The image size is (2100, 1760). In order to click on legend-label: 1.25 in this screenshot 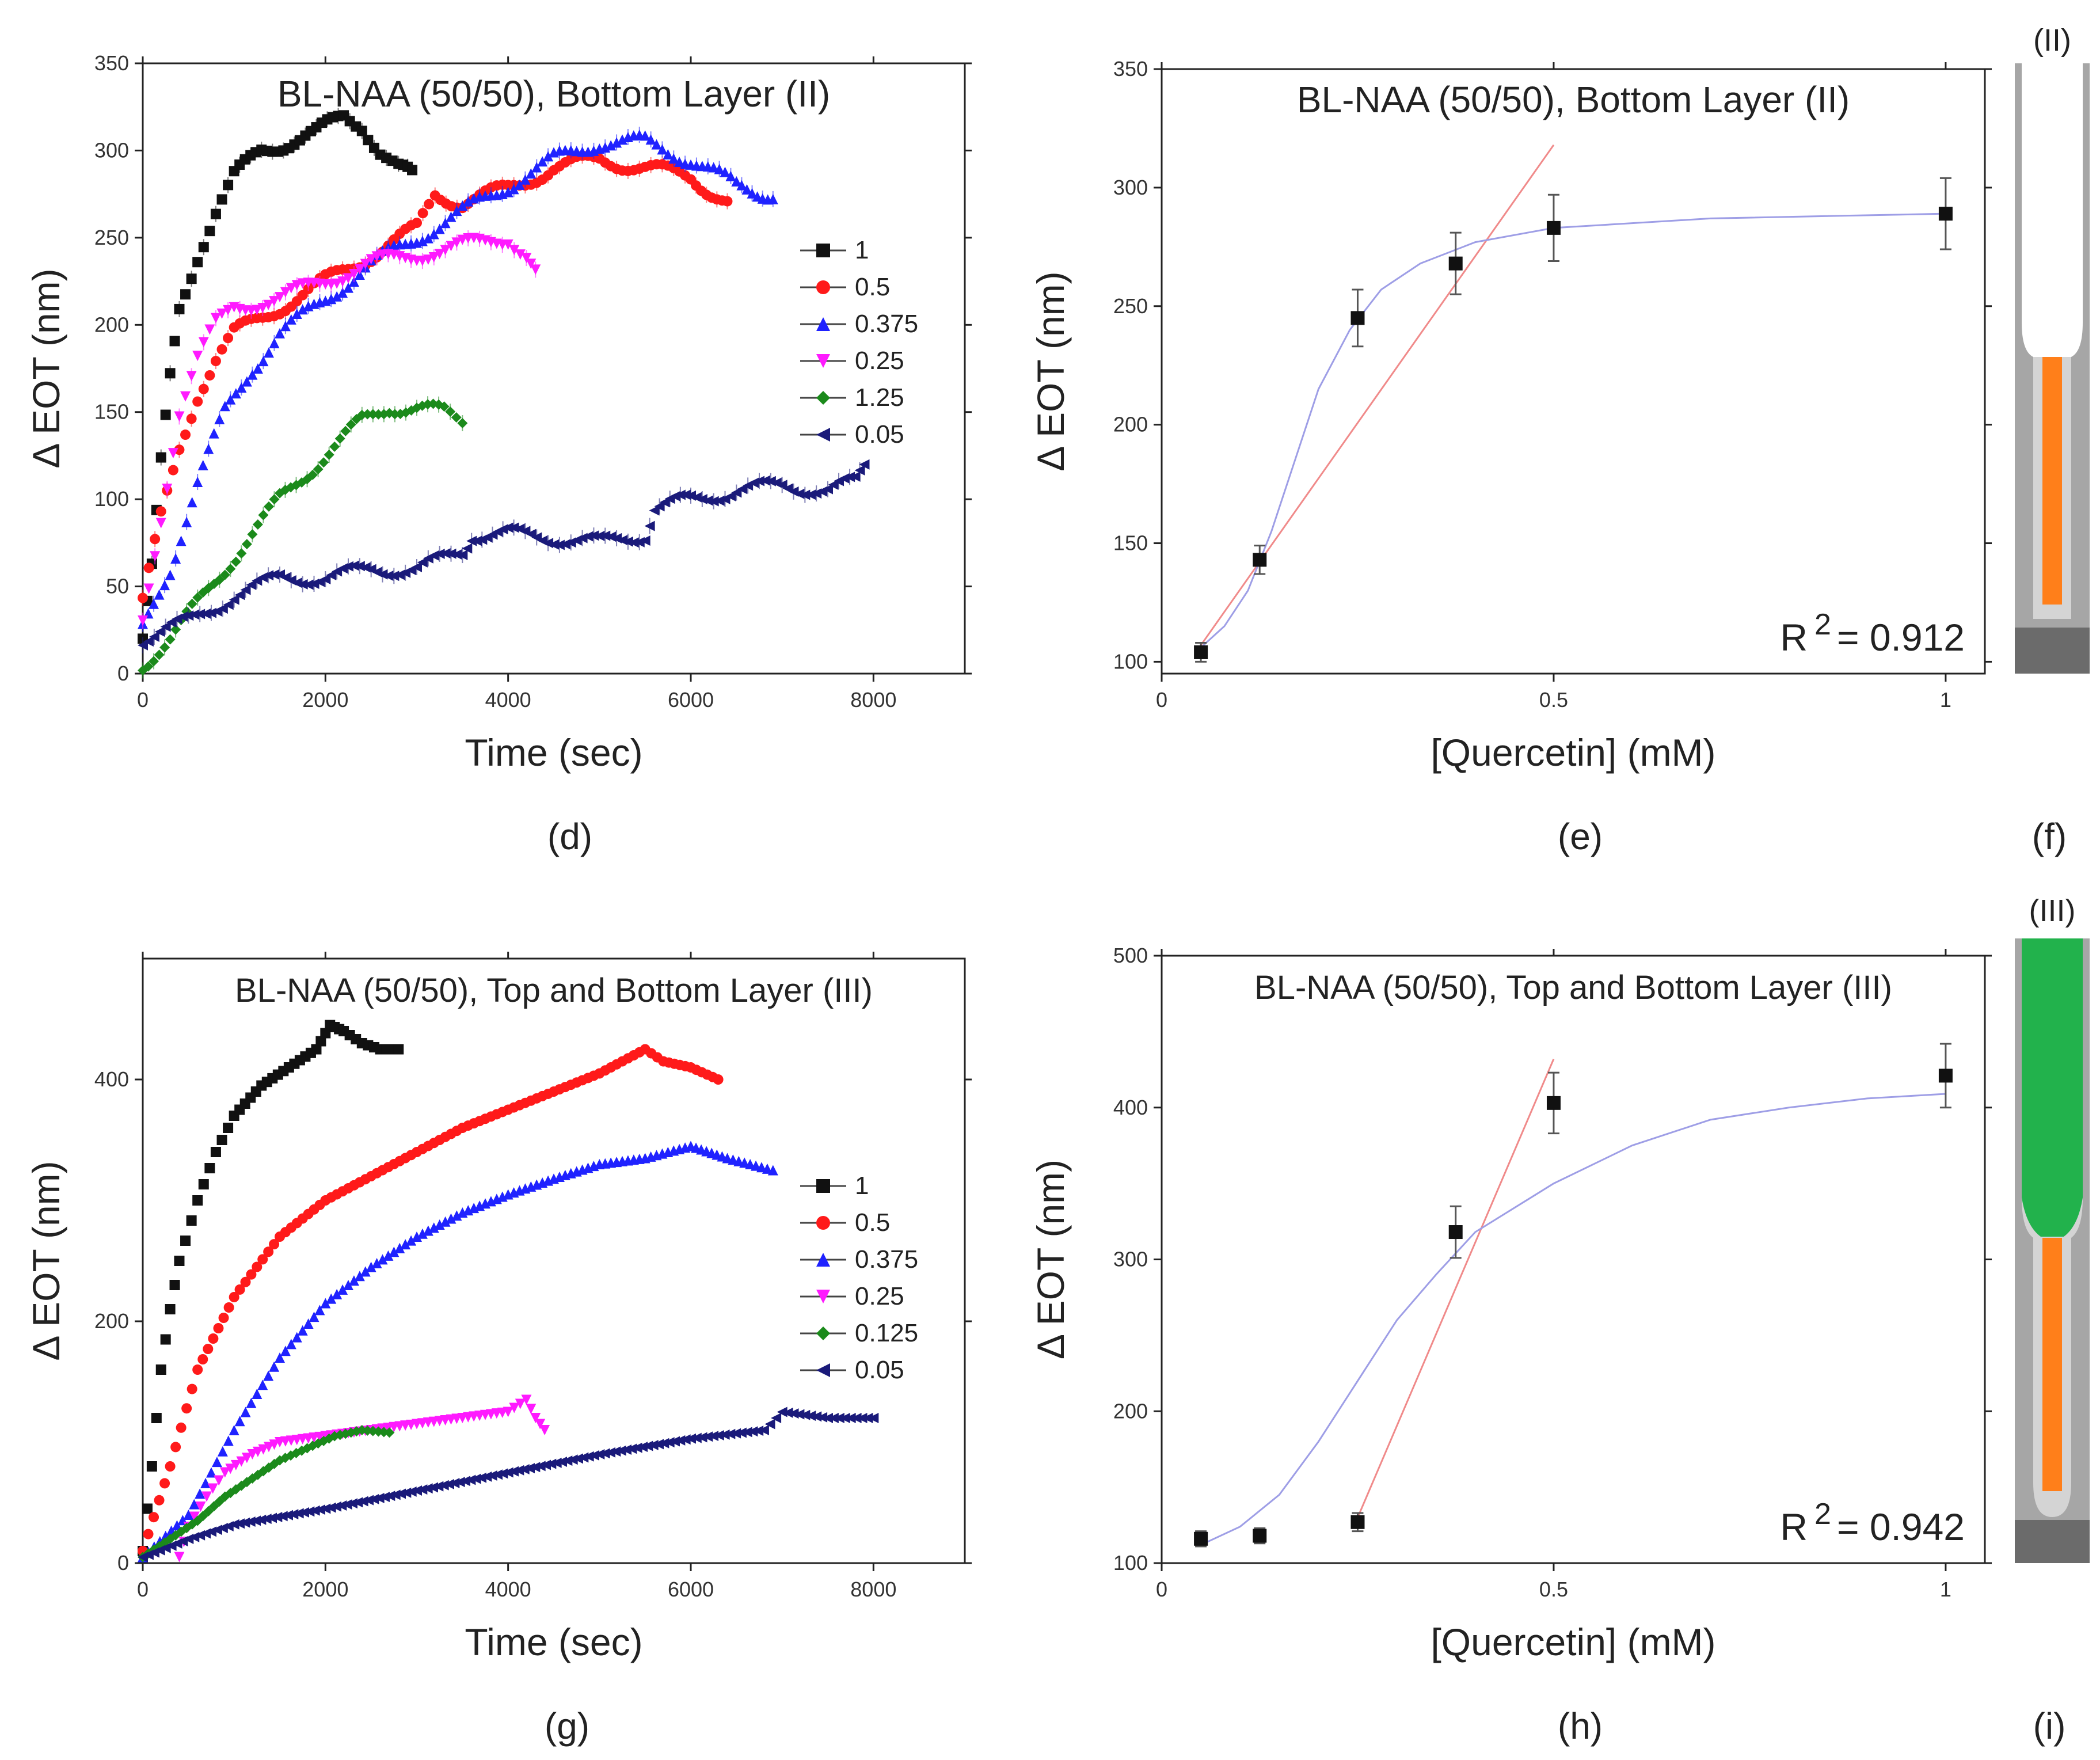, I will do `click(880, 397)`.